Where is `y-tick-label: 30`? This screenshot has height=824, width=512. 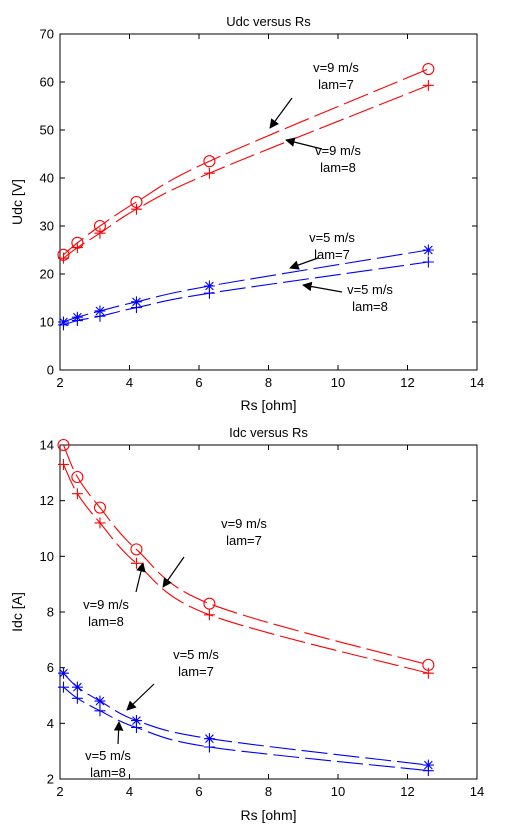 y-tick-label: 30 is located at coordinates (47, 226).